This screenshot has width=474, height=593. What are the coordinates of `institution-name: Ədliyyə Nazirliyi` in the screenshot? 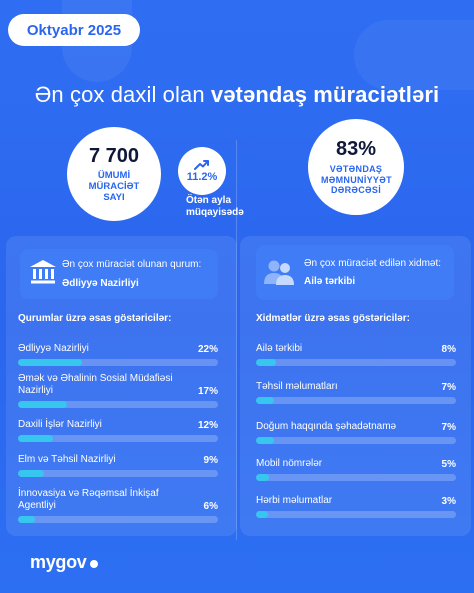 It's located at (53, 348).